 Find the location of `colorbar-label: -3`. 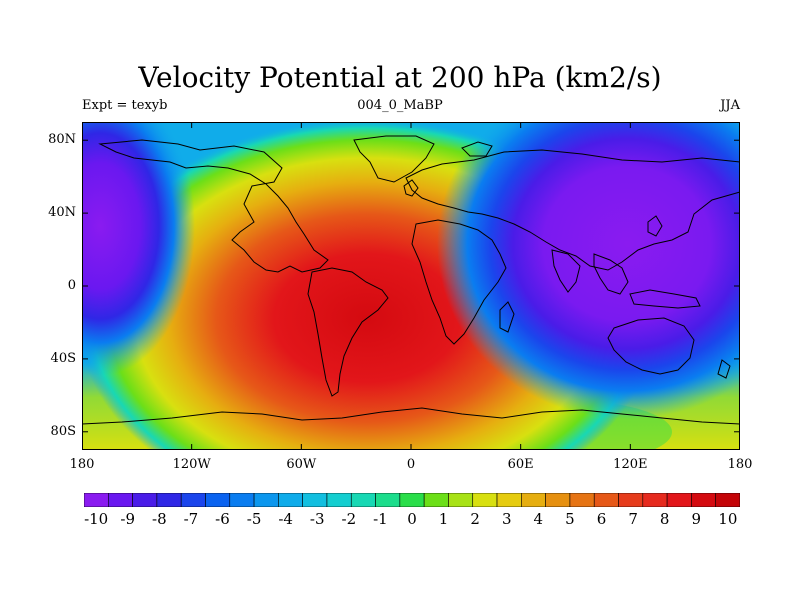

colorbar-label: -3 is located at coordinates (317, 519).